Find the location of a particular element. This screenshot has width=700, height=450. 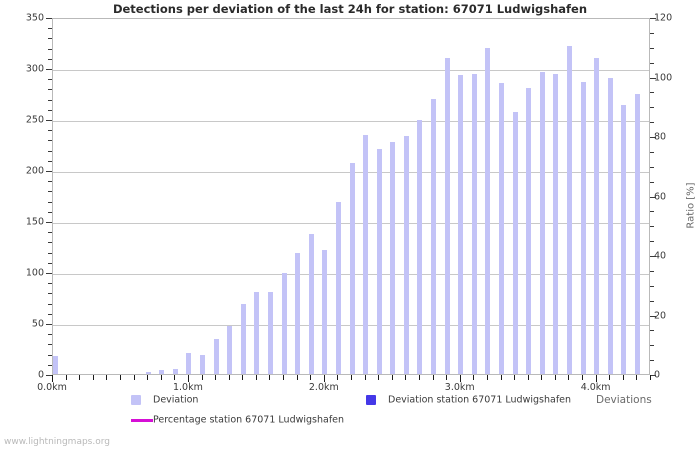

y2-axis-tick-label: 80 is located at coordinates (660, 137).